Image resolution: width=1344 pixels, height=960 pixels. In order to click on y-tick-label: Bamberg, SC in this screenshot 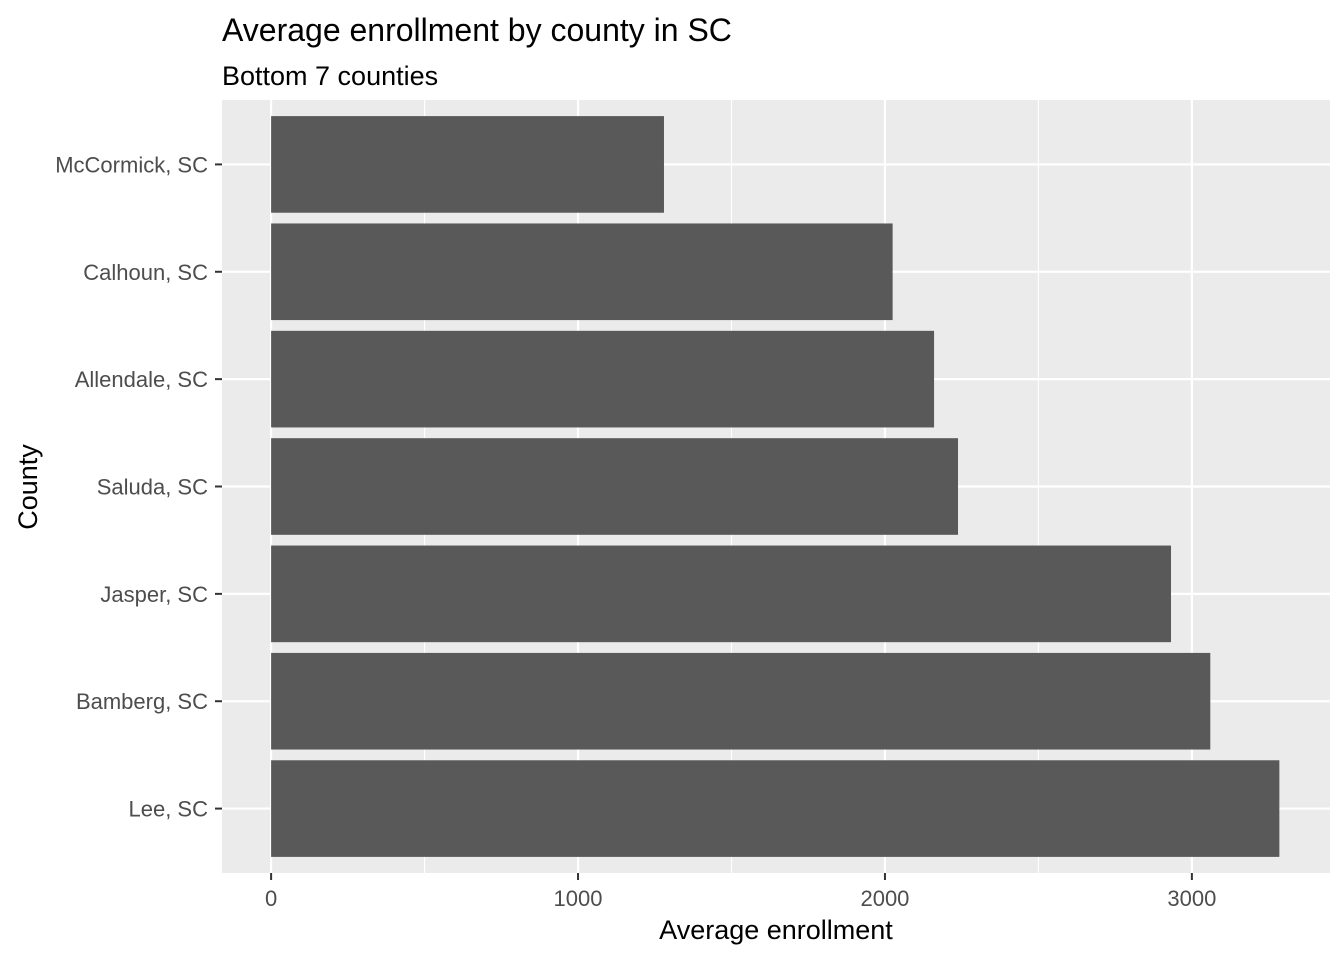, I will do `click(142, 701)`.